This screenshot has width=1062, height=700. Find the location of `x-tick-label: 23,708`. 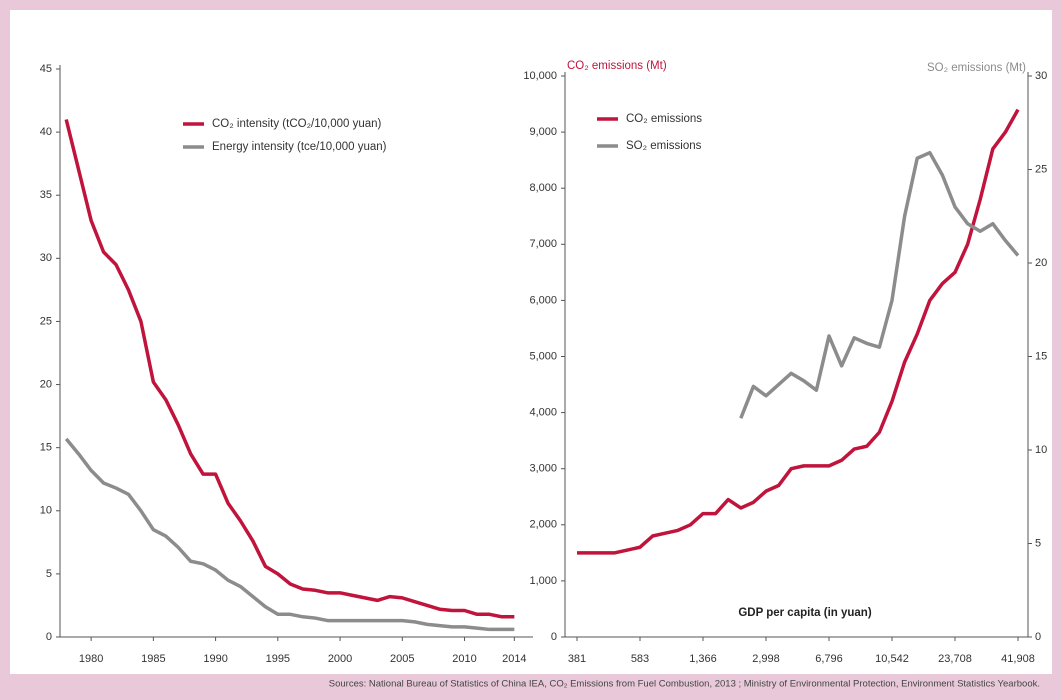

x-tick-label: 23,708 is located at coordinates (955, 659).